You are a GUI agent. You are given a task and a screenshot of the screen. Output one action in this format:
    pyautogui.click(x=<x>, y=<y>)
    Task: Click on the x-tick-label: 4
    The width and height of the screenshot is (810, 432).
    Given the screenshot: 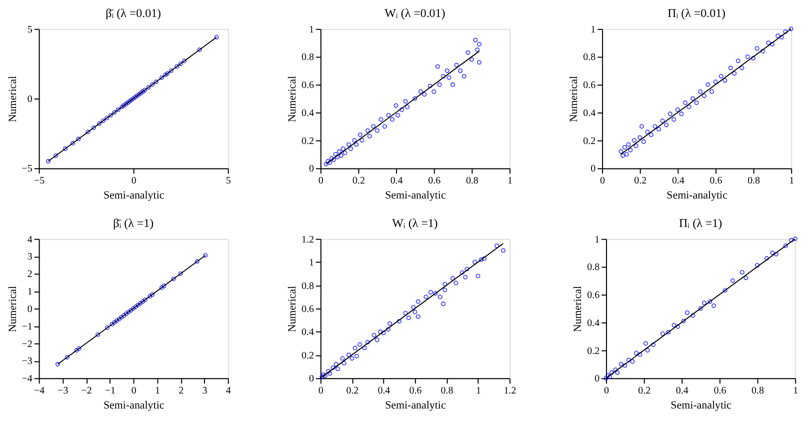 What is the action you would take?
    pyautogui.click(x=228, y=391)
    